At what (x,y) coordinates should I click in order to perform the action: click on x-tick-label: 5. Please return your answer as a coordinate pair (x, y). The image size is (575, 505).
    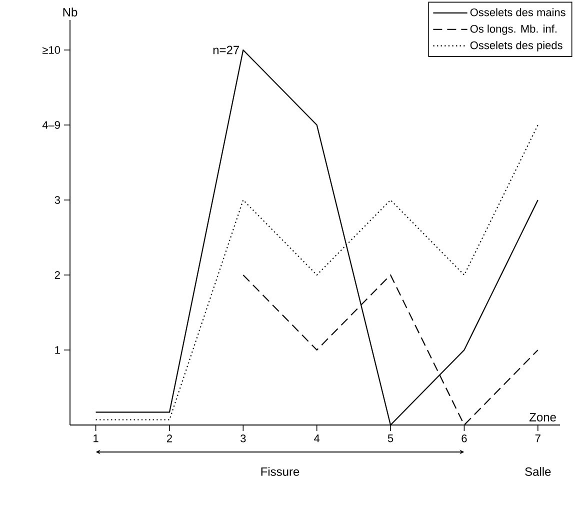
    Looking at the image, I should click on (391, 438).